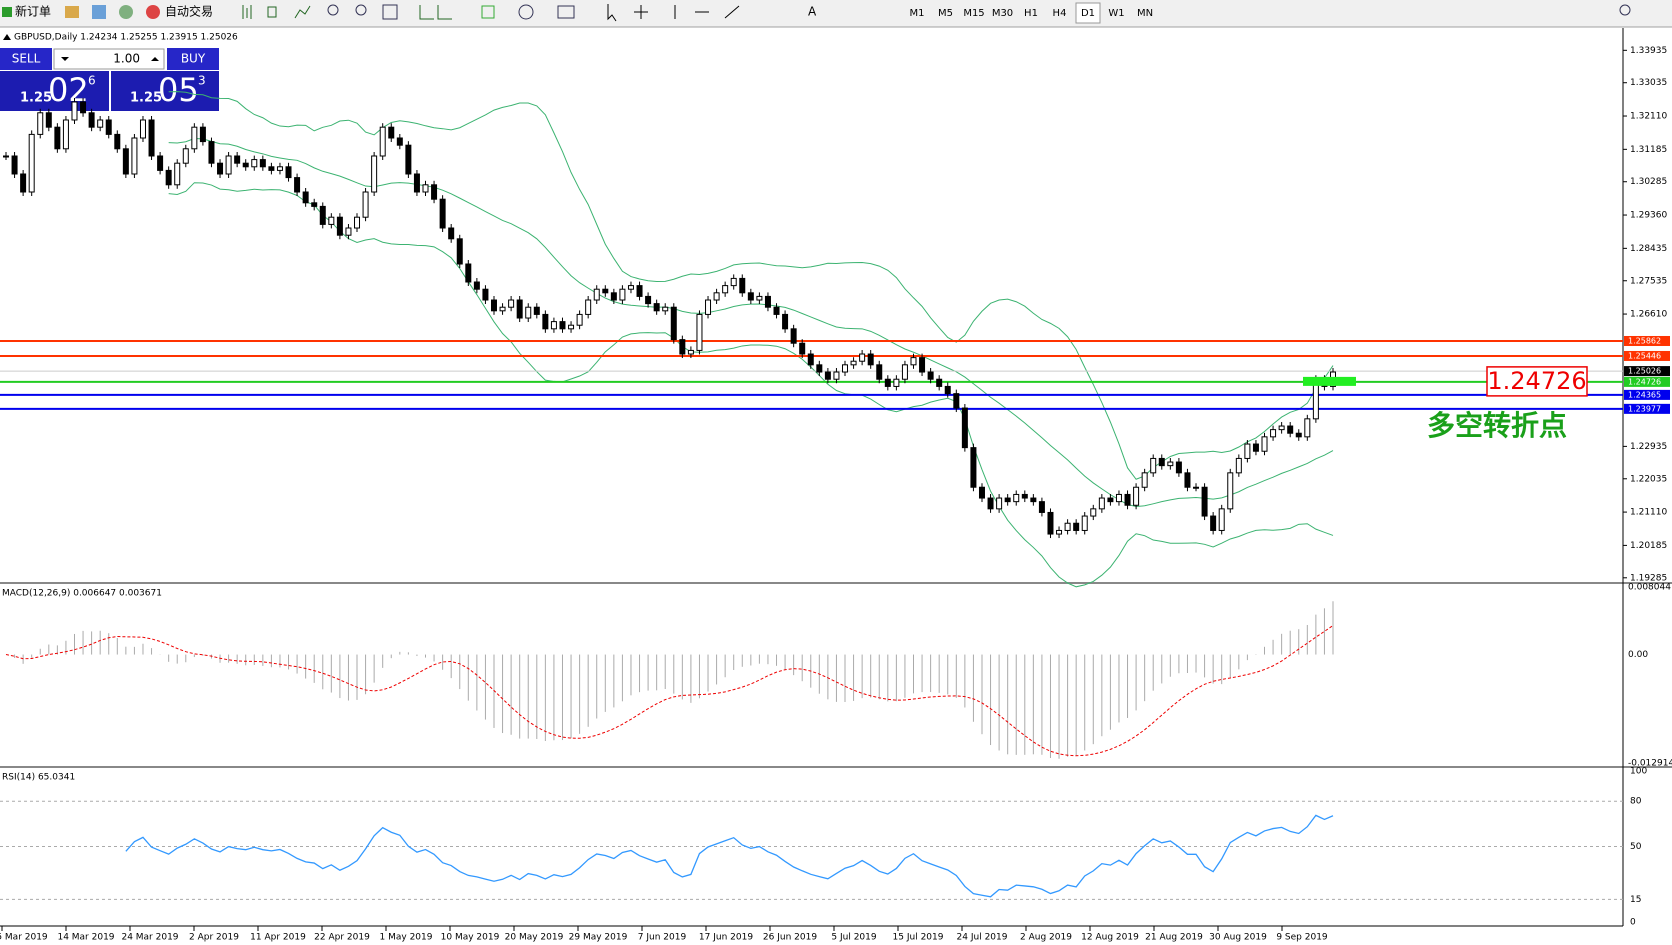  Describe the element at coordinates (7, 37) in the screenshot. I see `collapse-icon` at that location.